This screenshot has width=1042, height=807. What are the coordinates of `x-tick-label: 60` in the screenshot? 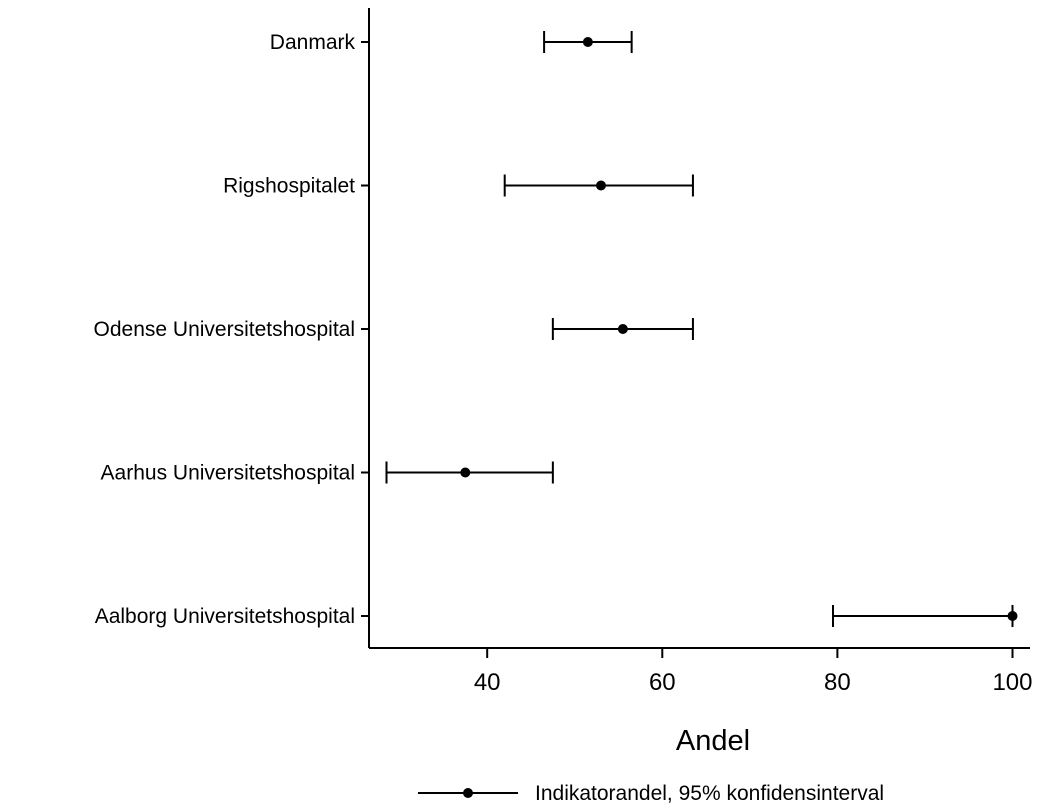 It's located at (662, 682).